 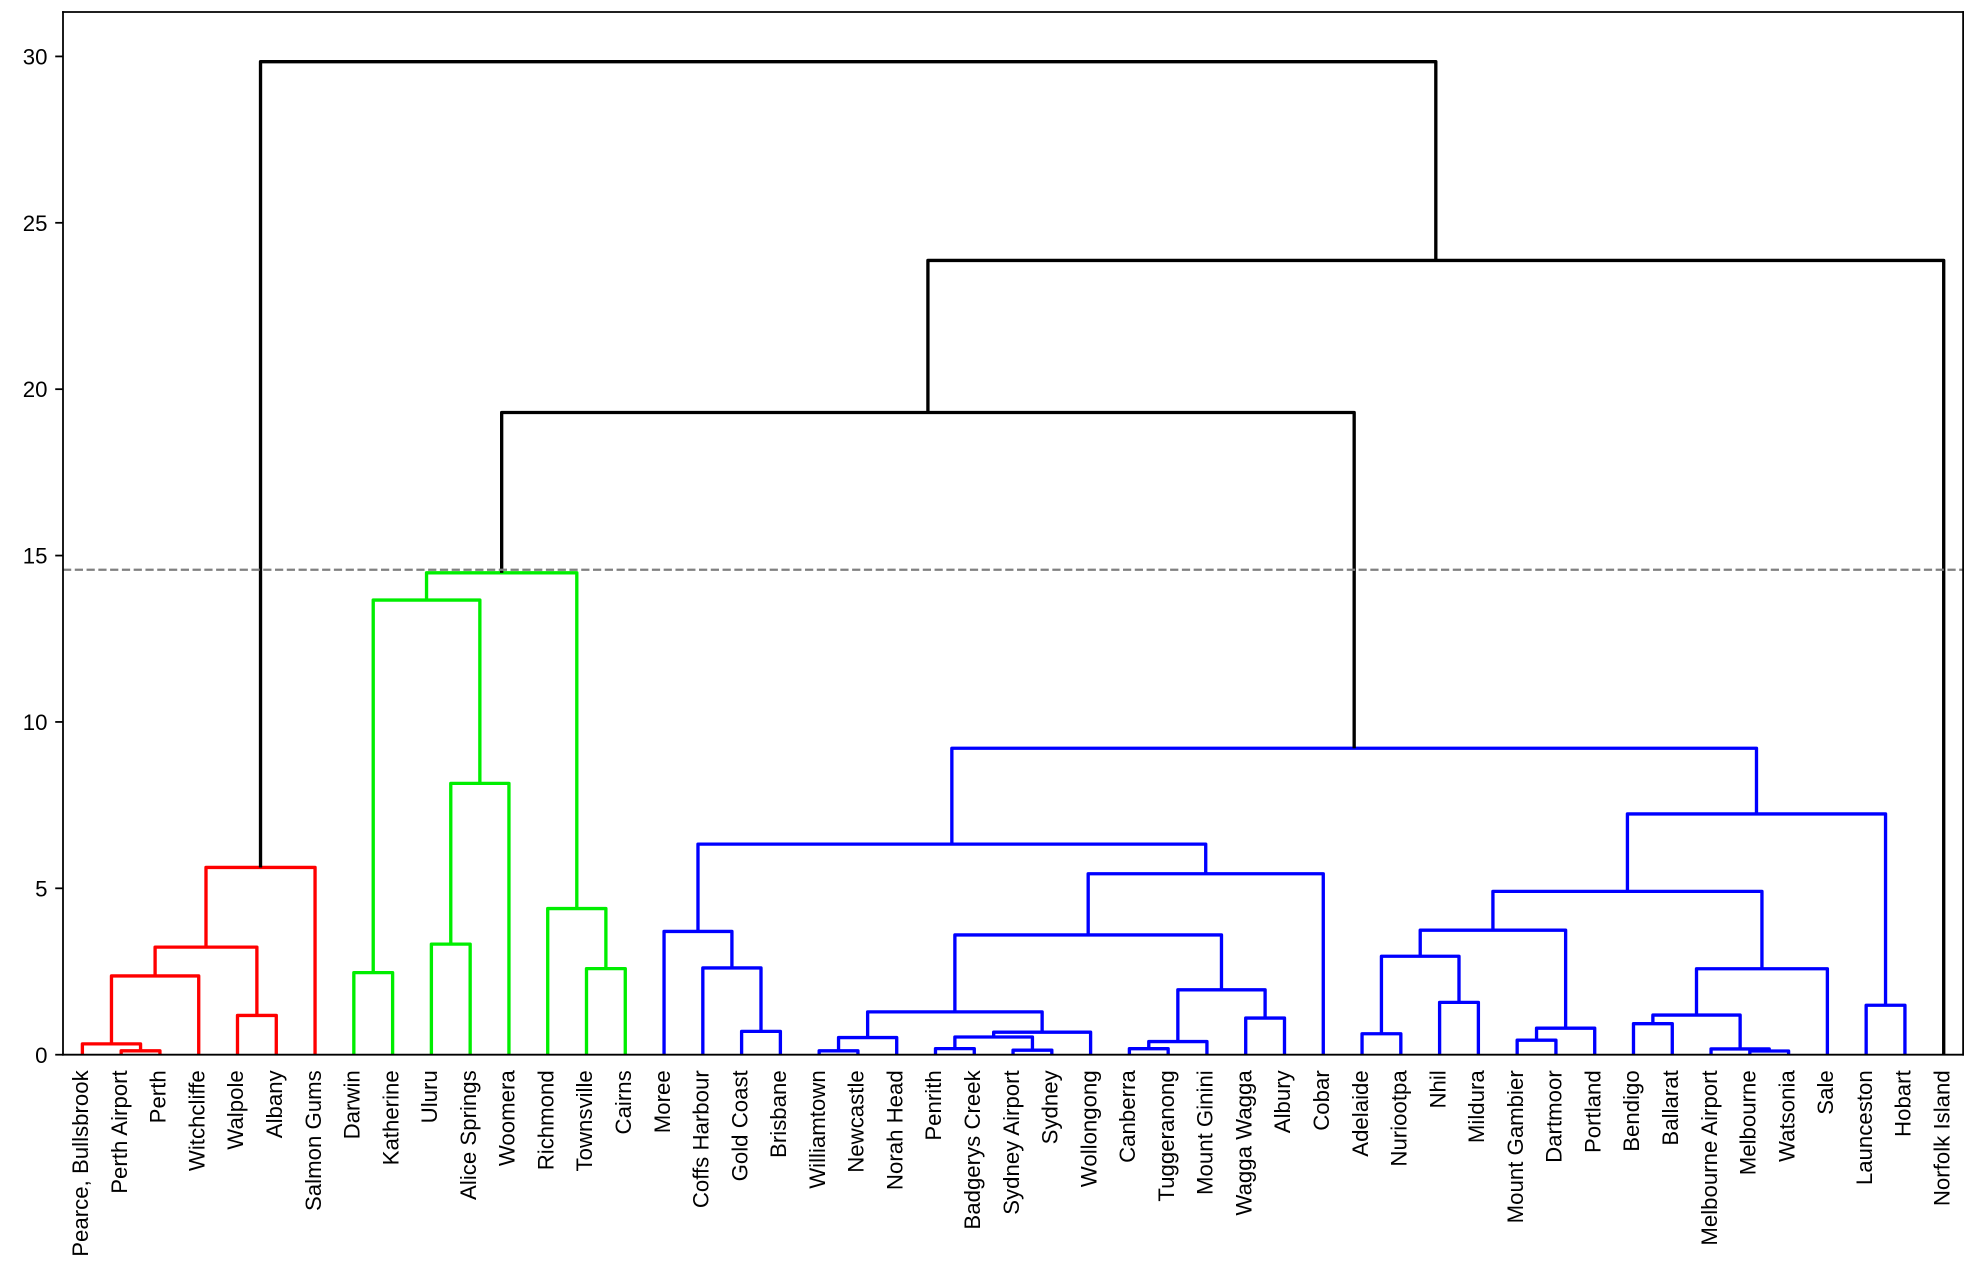 What do you see at coordinates (196, 1120) in the screenshot?
I see `svg-text: Witchcliffe` at bounding box center [196, 1120].